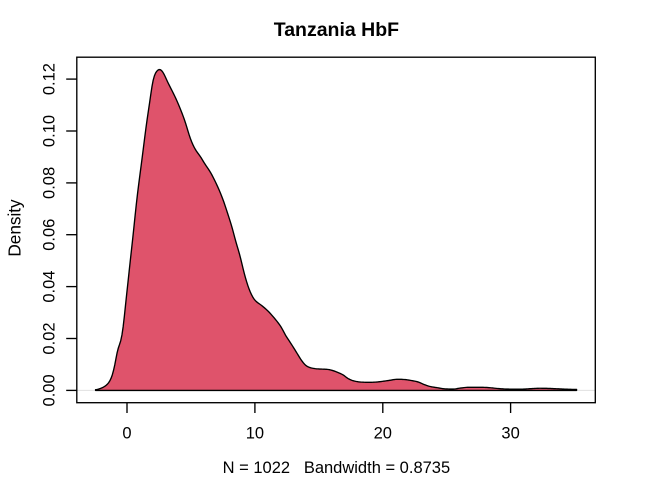  I want to click on svg-text: 0, so click(126, 433).